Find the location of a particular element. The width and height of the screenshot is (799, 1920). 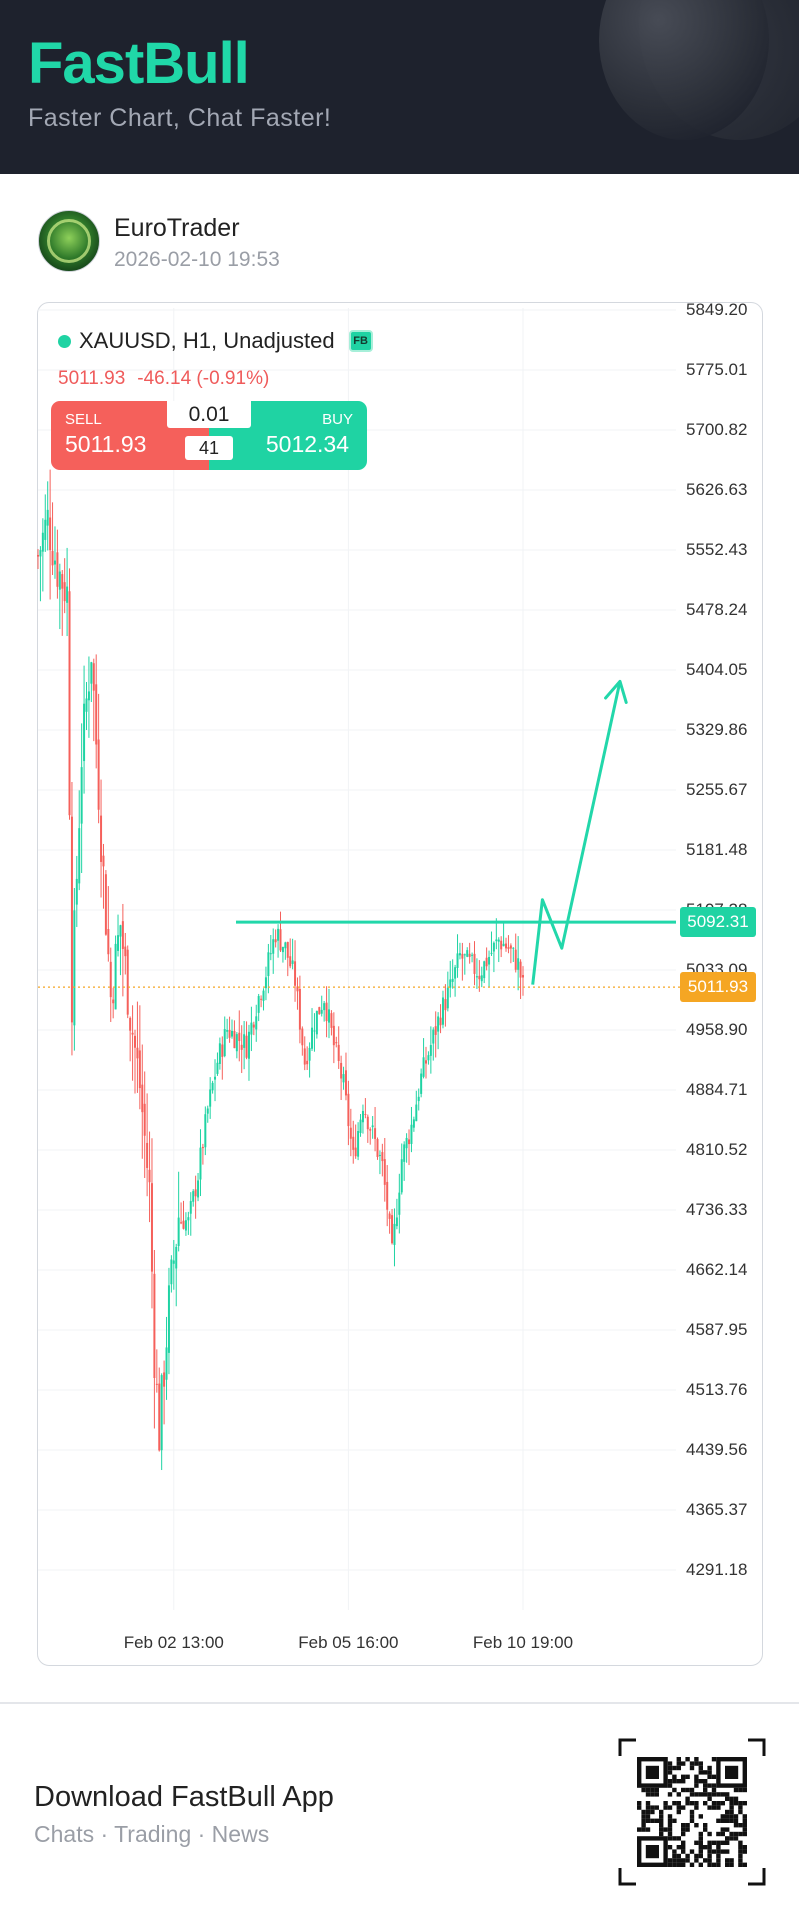

y-tick-label: 4365.37 is located at coordinates (717, 1509).